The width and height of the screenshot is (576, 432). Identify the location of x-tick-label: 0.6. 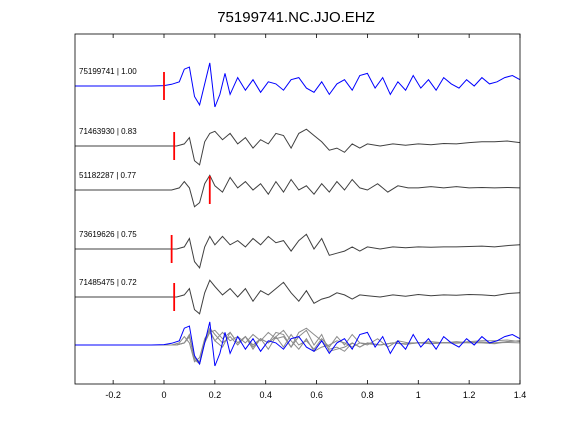
(316, 395).